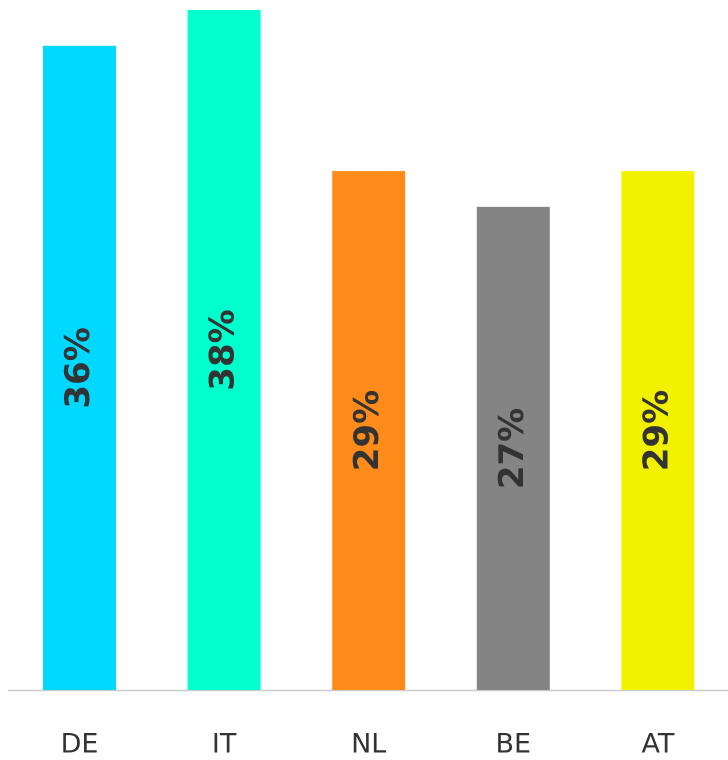 This screenshot has height=760, width=728. Describe the element at coordinates (514, 744) in the screenshot. I see `x-tick-label: BE` at that location.